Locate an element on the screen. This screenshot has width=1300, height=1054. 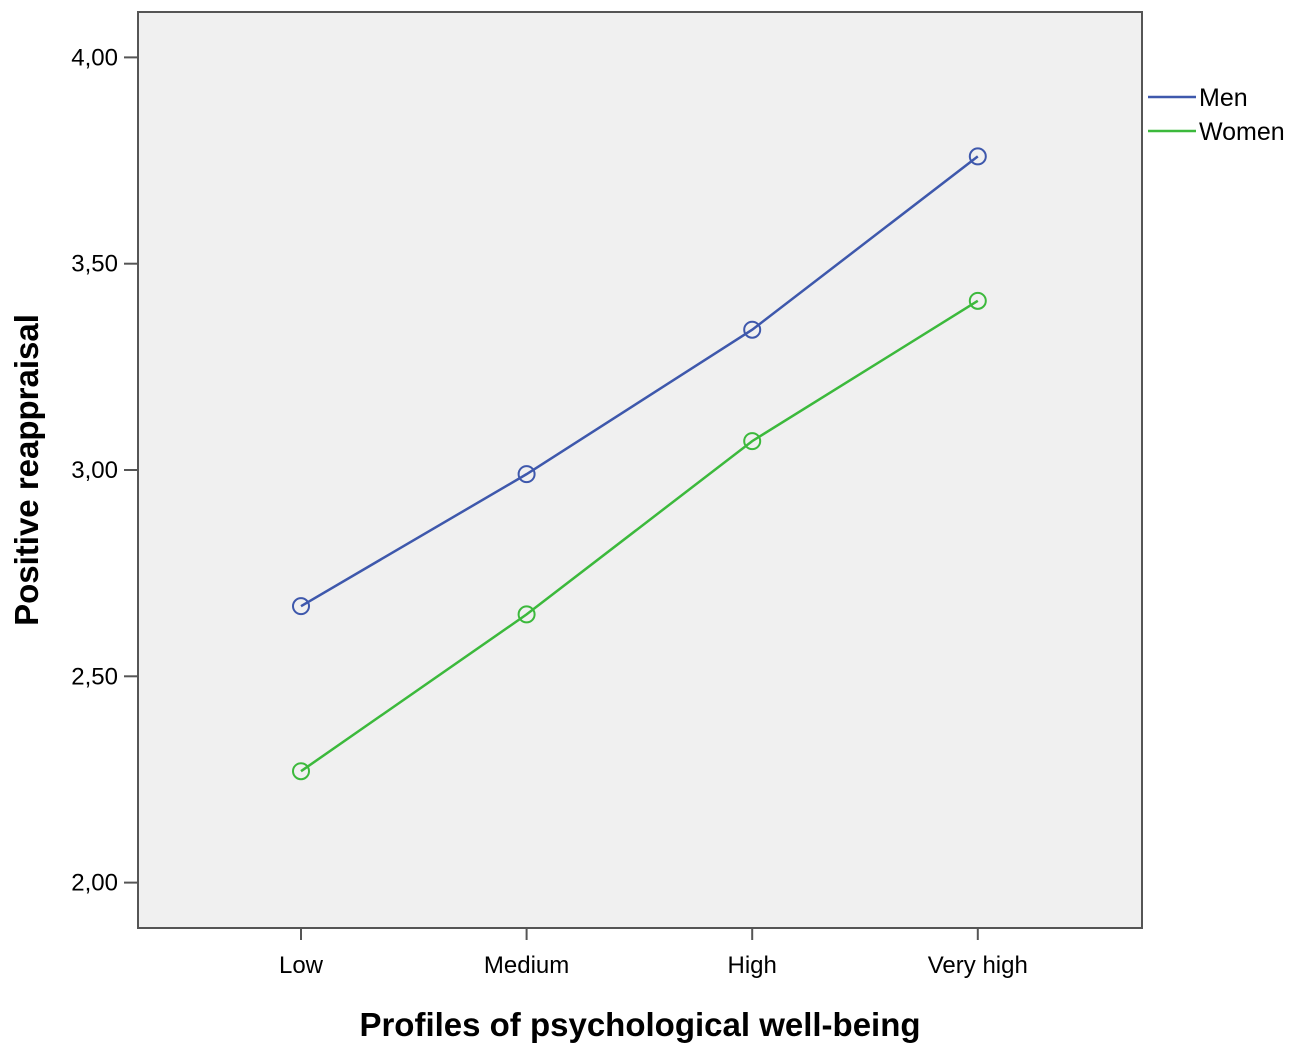
y-tick-label: 3,00 is located at coordinates (94, 470).